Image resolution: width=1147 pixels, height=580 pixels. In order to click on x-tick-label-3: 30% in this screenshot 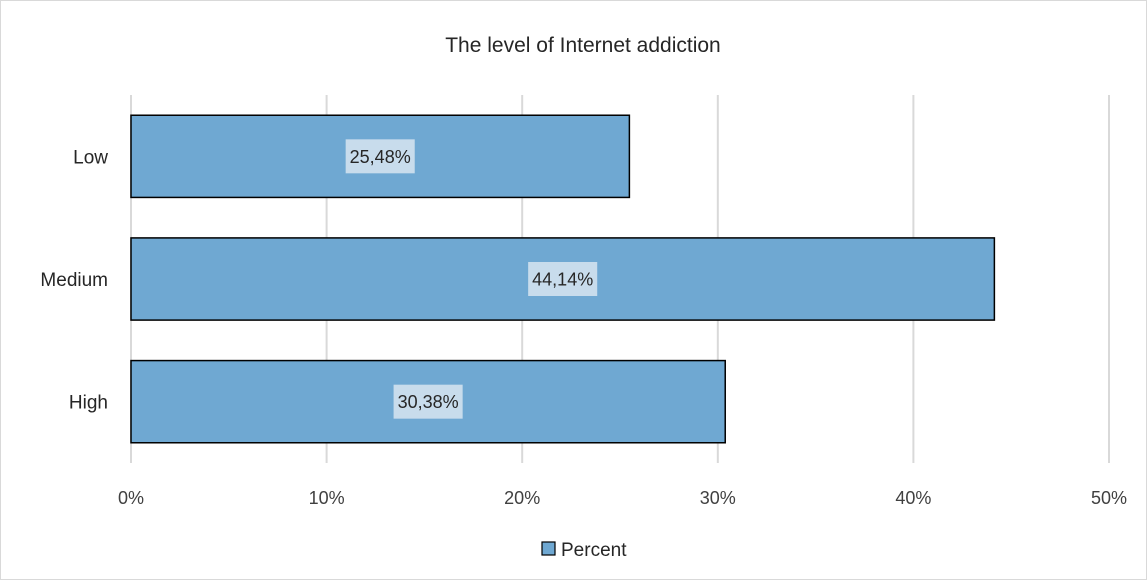, I will do `click(718, 498)`.